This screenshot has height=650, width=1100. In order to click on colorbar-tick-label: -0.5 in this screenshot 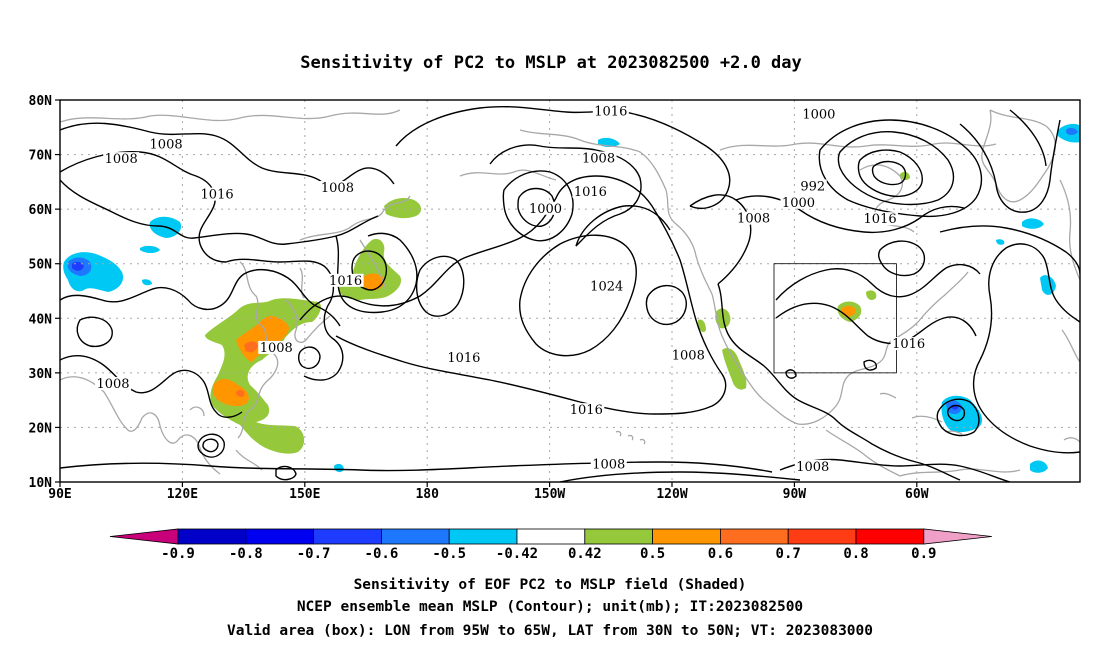, I will do `click(449, 554)`.